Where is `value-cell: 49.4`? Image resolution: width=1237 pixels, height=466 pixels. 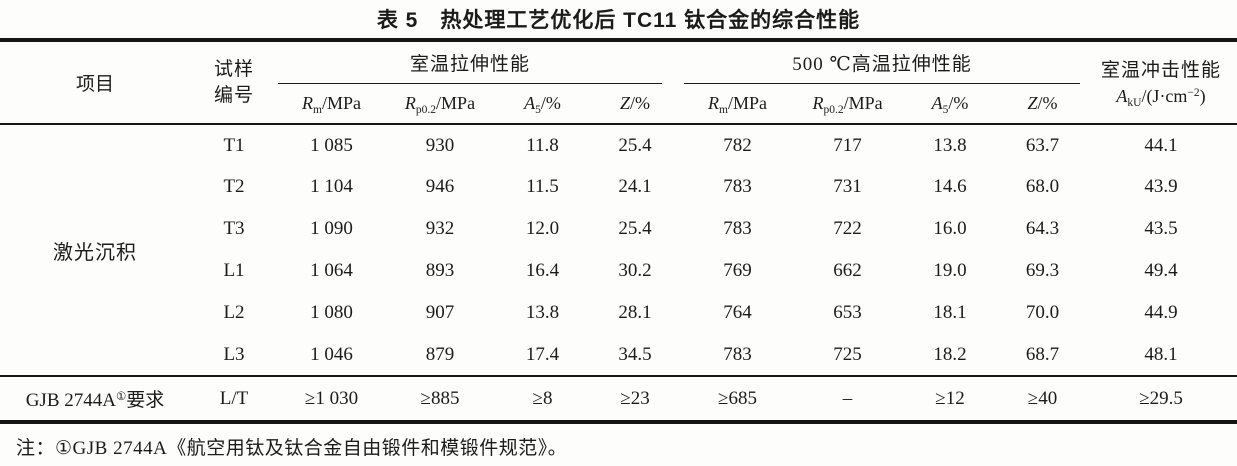
value-cell: 49.4 is located at coordinates (1161, 270).